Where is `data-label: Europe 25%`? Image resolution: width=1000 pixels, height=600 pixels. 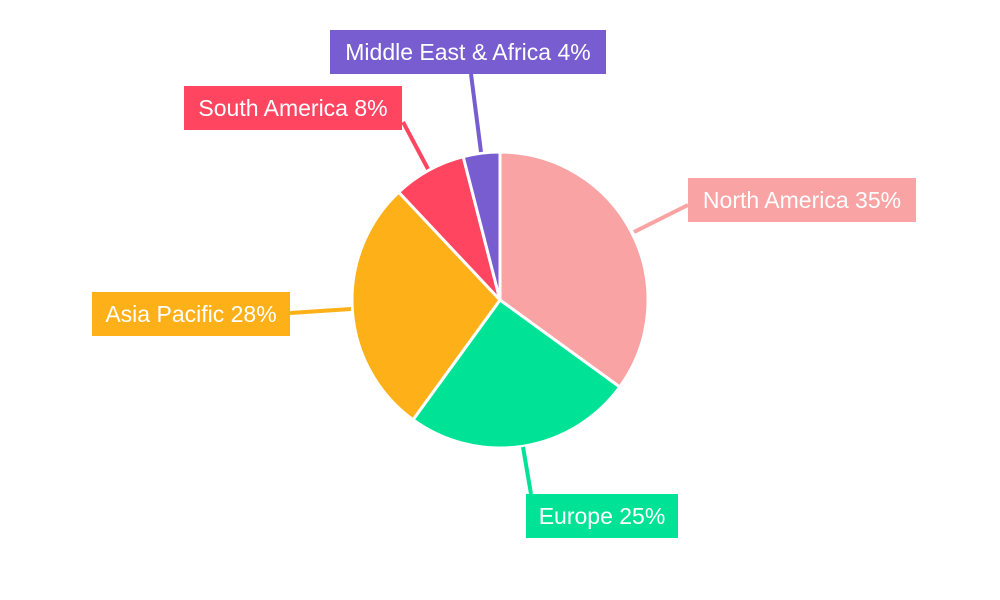
data-label: Europe 25% is located at coordinates (602, 516).